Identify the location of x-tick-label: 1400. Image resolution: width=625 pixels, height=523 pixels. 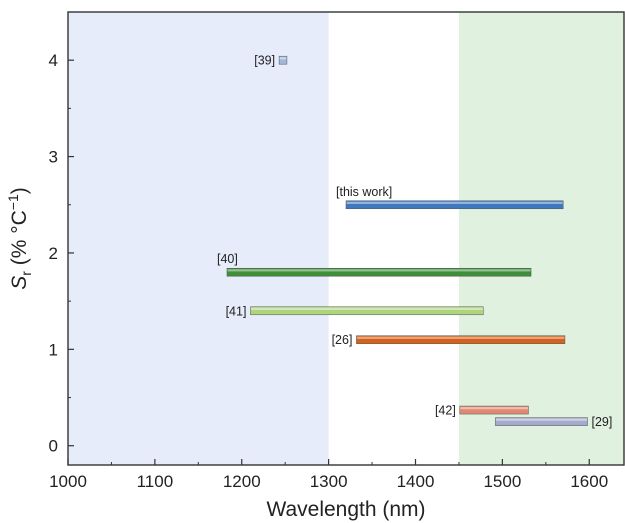
(416, 481).